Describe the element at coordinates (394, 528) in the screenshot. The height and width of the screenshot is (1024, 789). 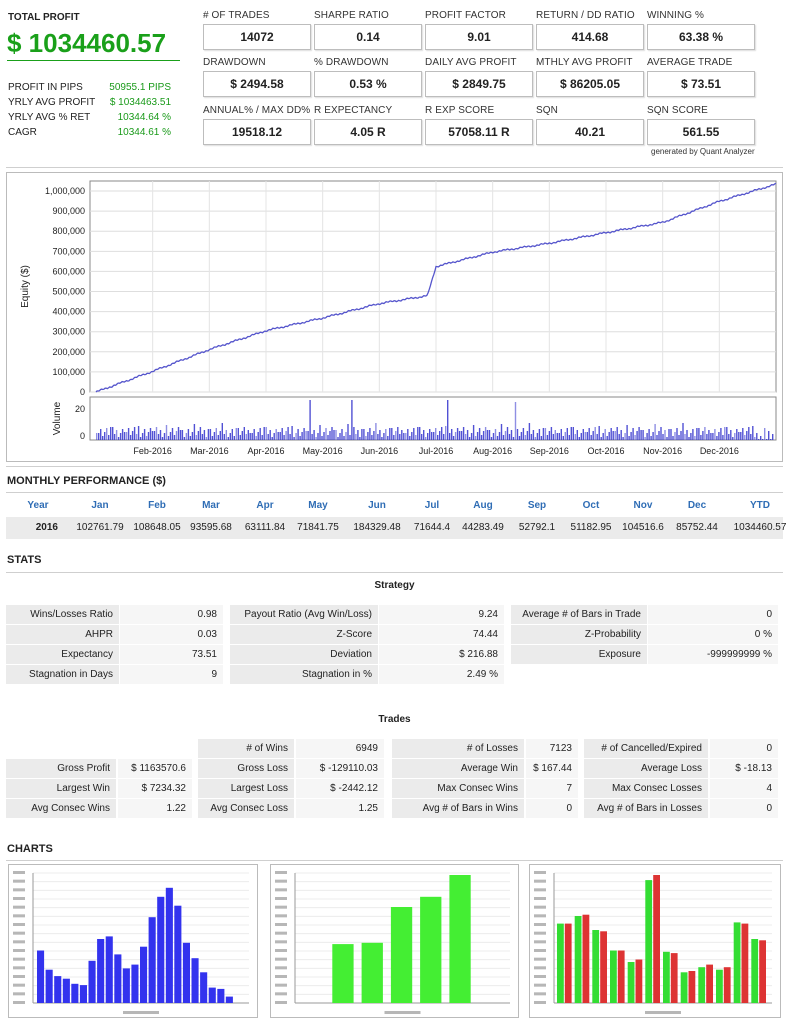
I see `monthly-row-bg` at that location.